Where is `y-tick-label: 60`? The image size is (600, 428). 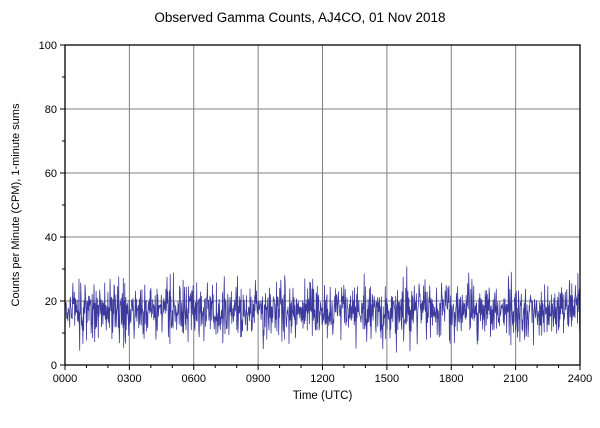
y-tick-label: 60 is located at coordinates (51, 174).